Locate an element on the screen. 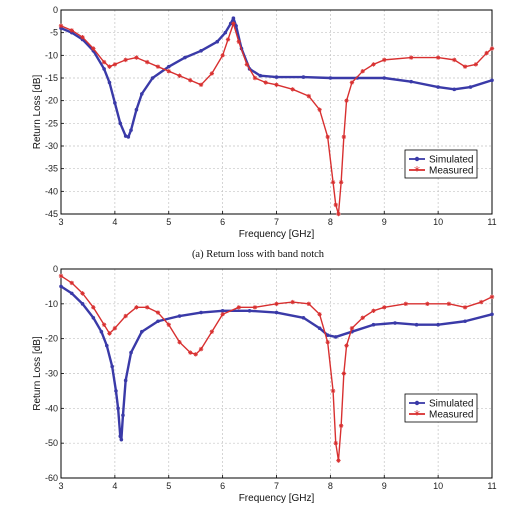  y-axis-label: Return Loss [dB] is located at coordinates (37, 373).